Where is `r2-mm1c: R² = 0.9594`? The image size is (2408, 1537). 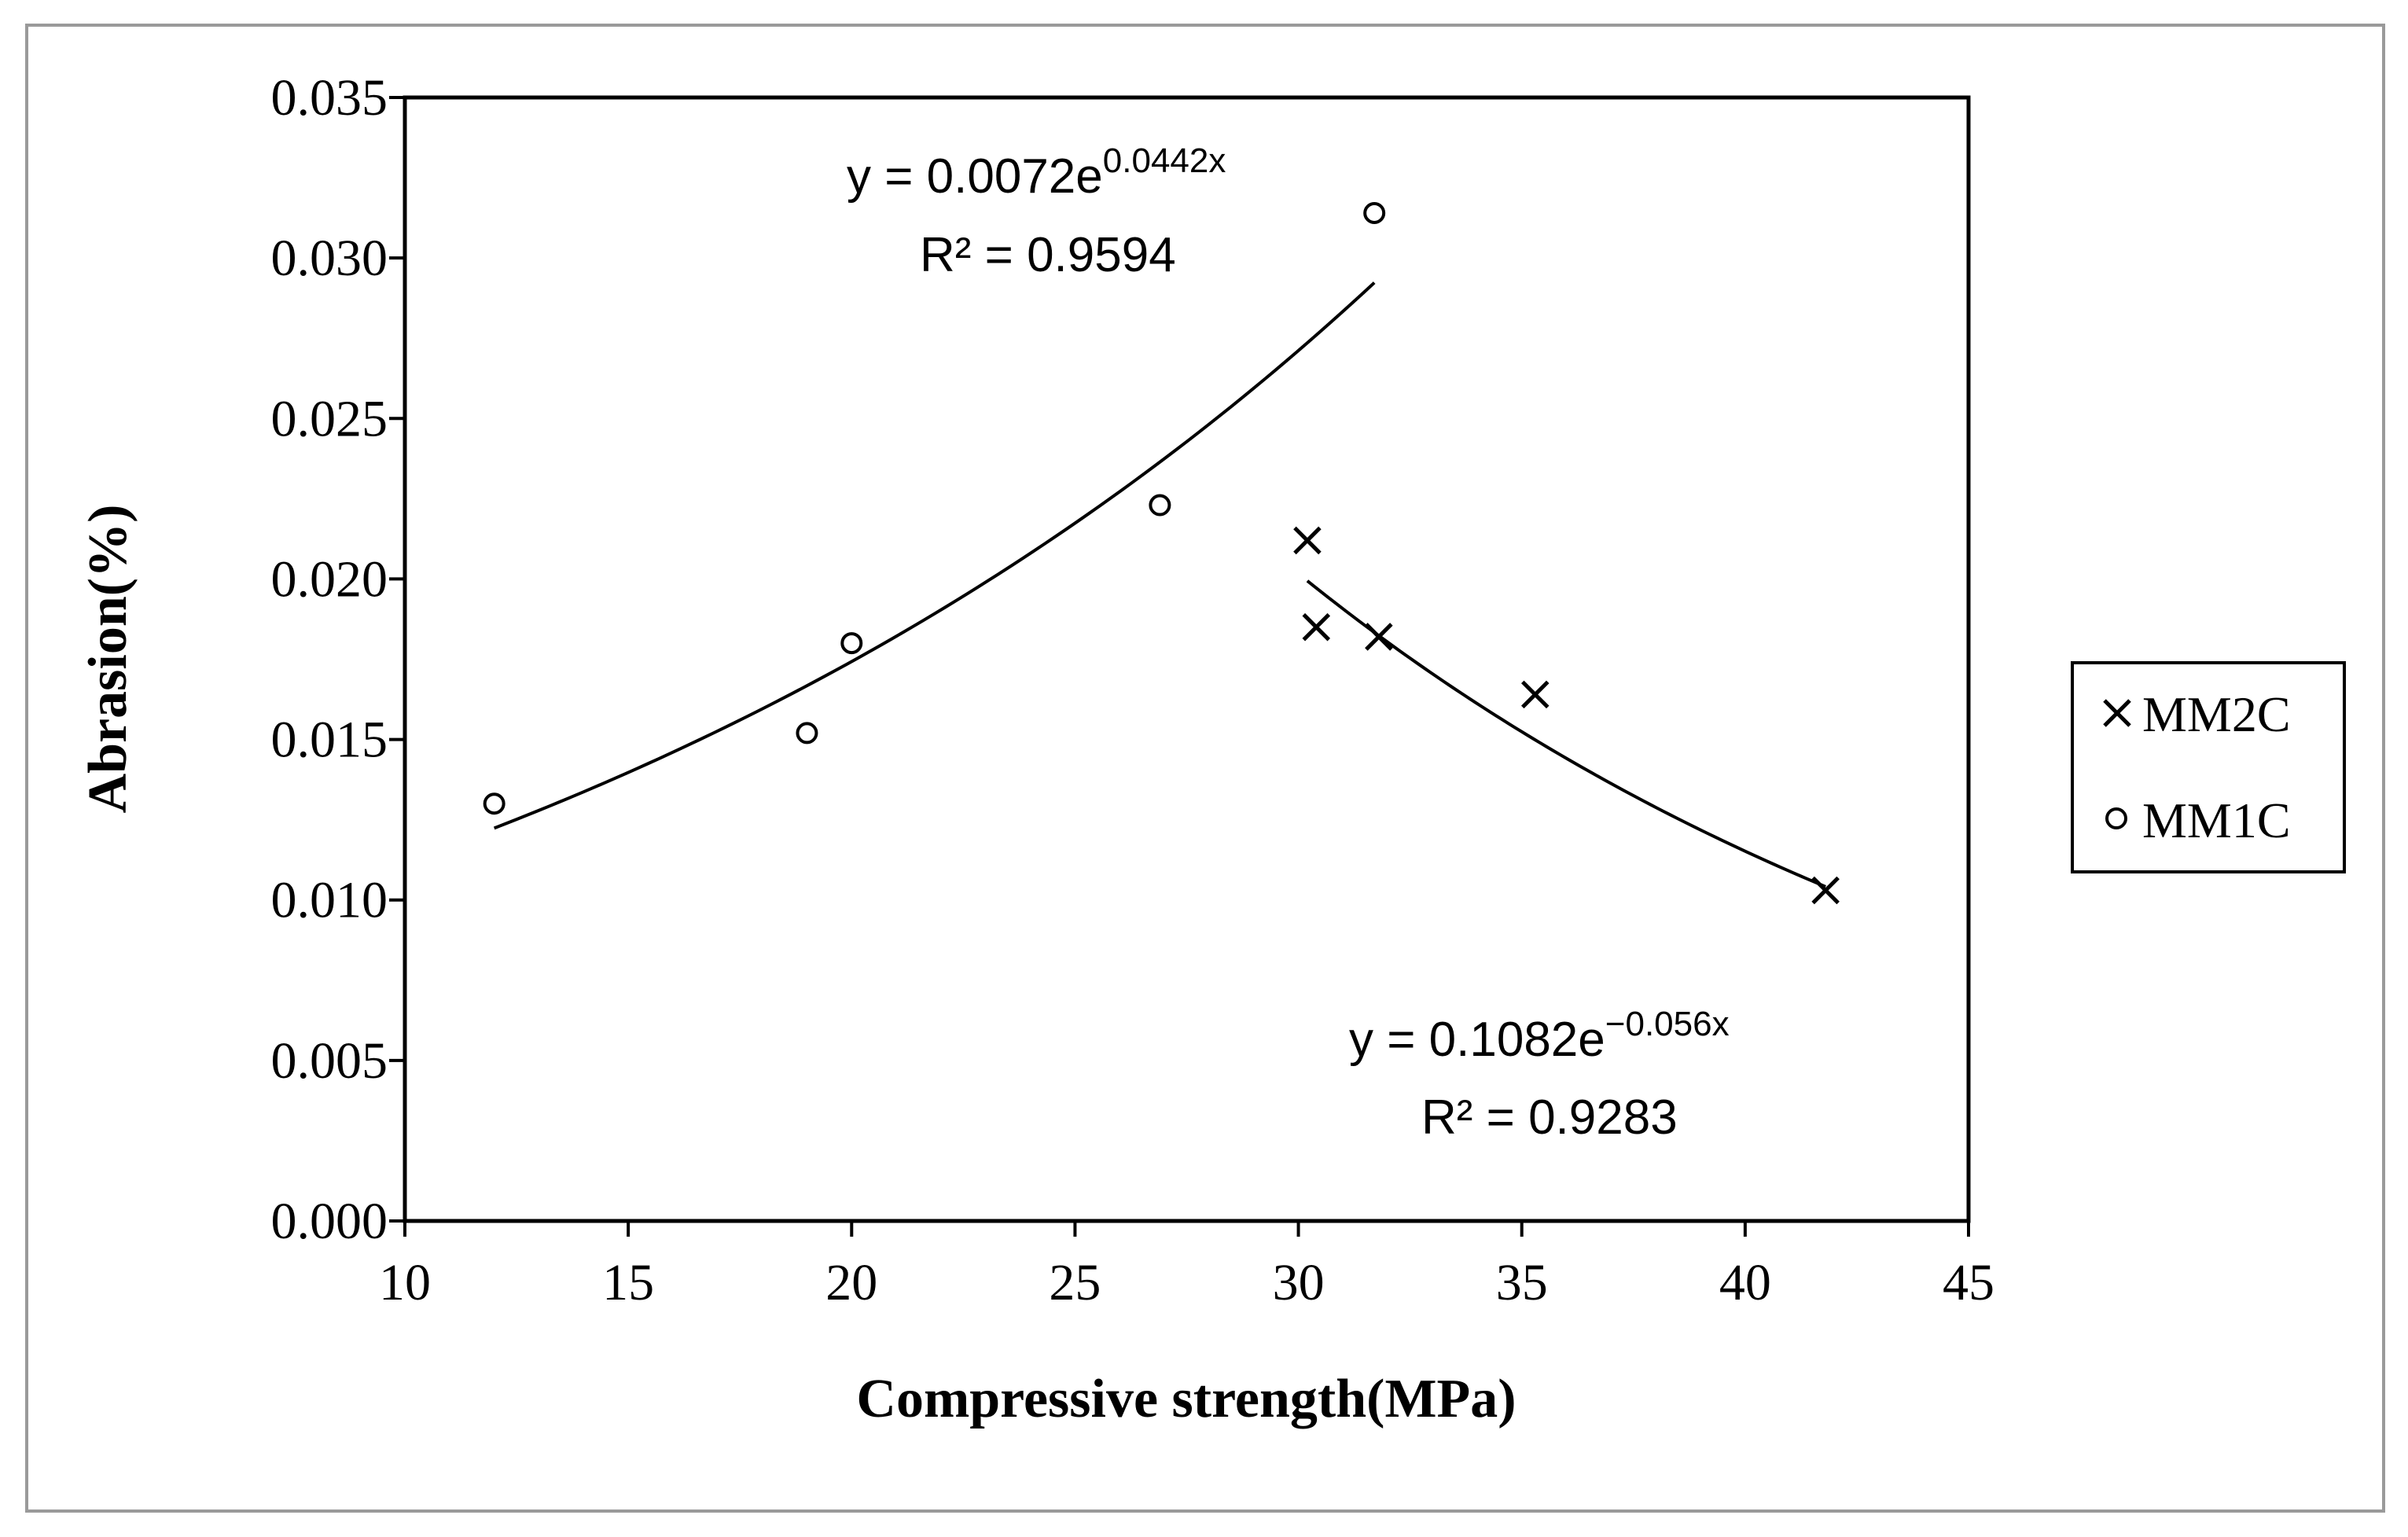 r2-mm1c: R² = 0.9594 is located at coordinates (1048, 255).